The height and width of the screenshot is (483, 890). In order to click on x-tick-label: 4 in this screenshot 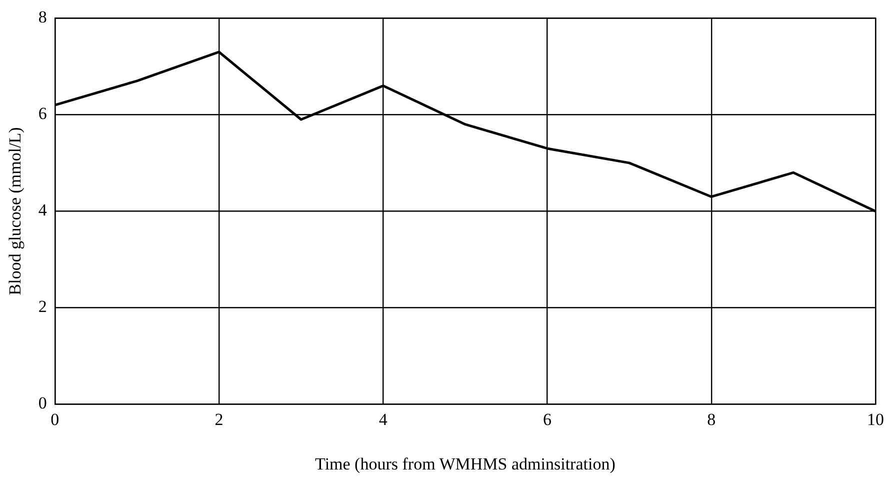, I will do `click(383, 419)`.